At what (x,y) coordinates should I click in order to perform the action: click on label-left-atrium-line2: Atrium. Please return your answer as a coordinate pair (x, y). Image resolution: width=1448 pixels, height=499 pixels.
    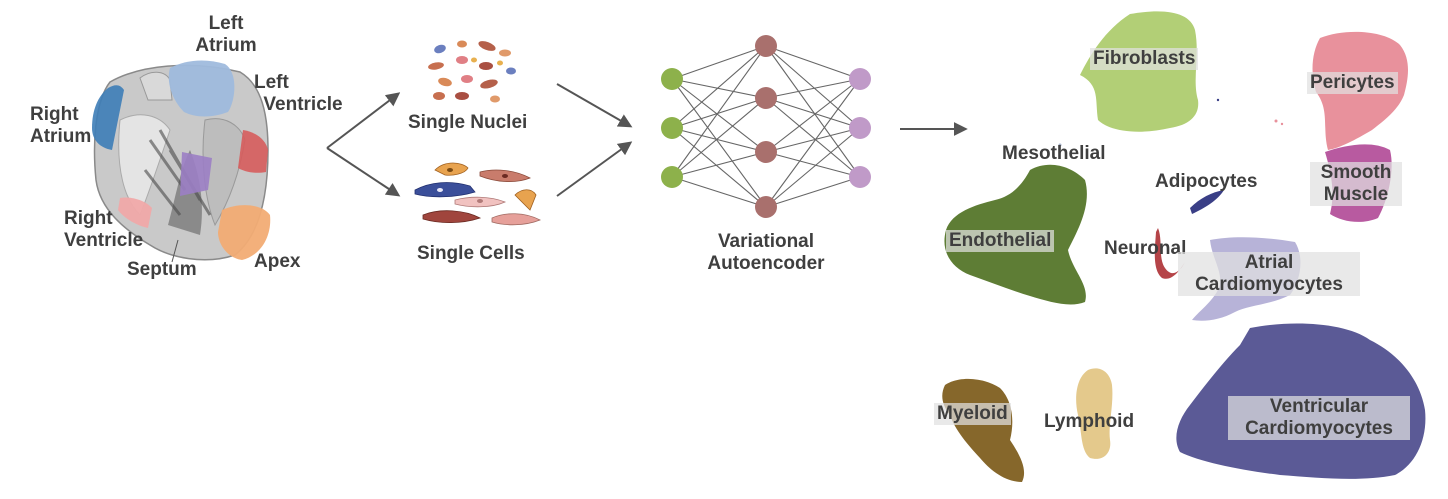
    Looking at the image, I should click on (226, 45).